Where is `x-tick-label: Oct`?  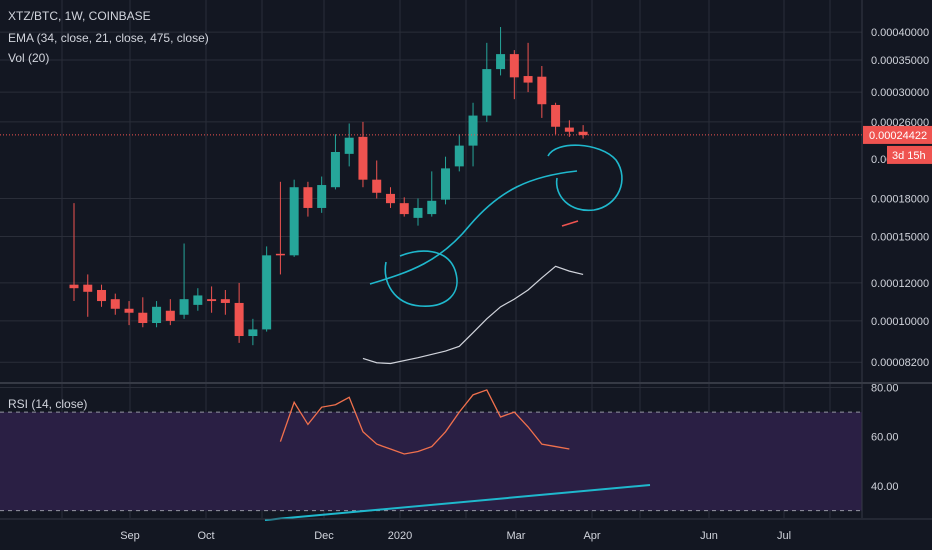 x-tick-label: Oct is located at coordinates (205, 536).